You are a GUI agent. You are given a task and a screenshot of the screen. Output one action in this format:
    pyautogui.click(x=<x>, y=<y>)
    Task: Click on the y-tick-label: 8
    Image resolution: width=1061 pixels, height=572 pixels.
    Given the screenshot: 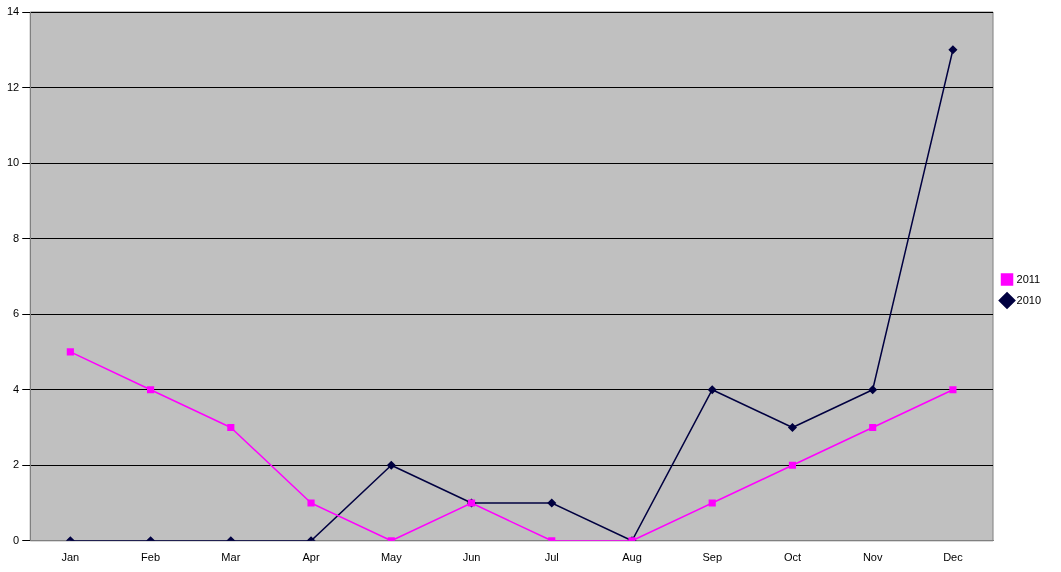 What is the action you would take?
    pyautogui.click(x=16, y=237)
    